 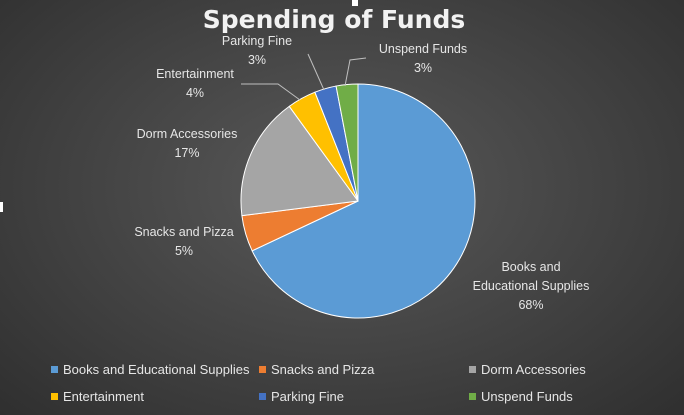 I want to click on legend-item-snacks-and-pizza: Snacks and Pizza, so click(x=316, y=369).